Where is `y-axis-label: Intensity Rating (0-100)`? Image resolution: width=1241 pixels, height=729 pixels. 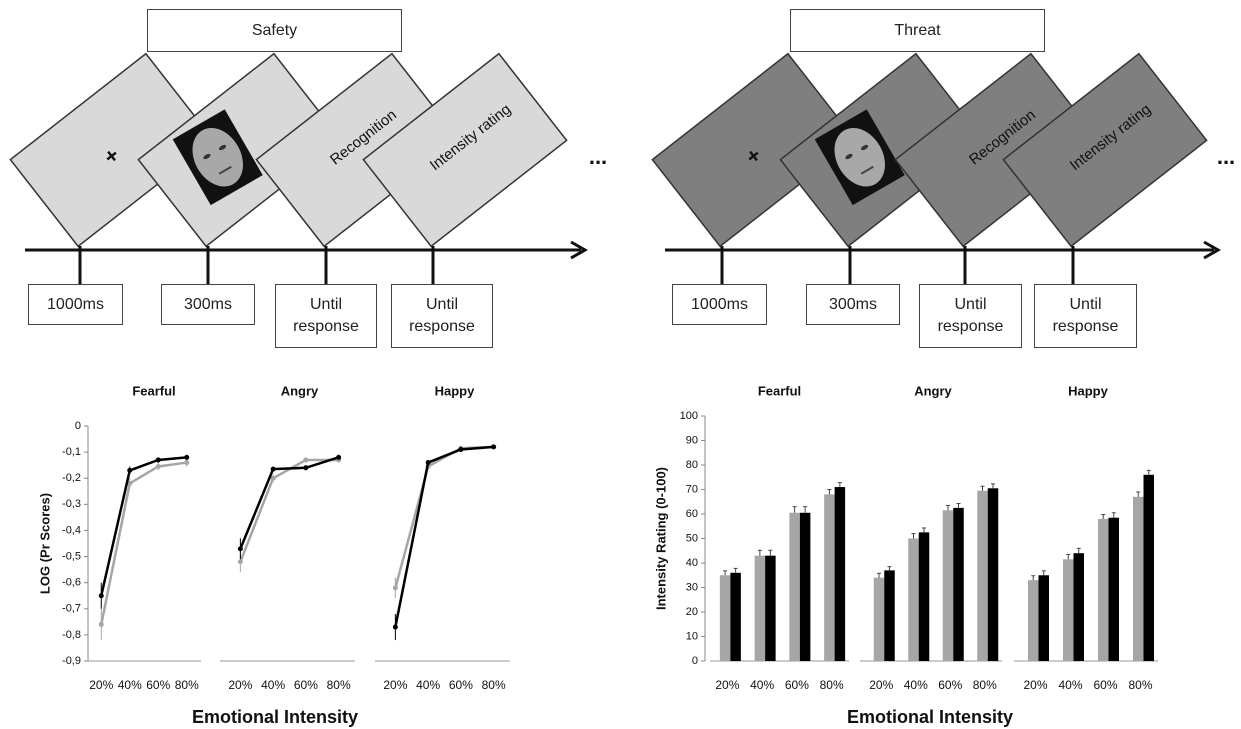 y-axis-label: Intensity Rating (0-100) is located at coordinates (660, 538).